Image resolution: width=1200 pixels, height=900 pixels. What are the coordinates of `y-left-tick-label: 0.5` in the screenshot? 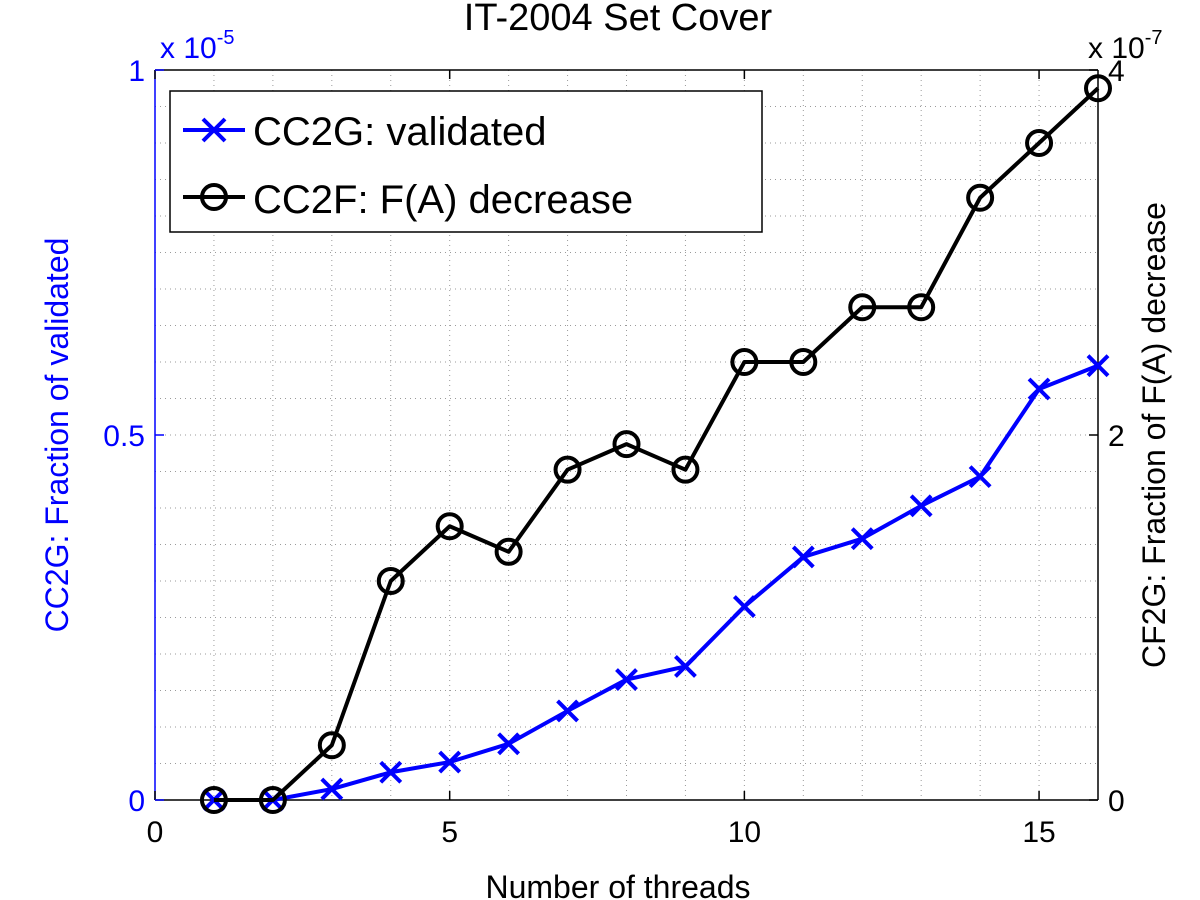 It's located at (124, 436).